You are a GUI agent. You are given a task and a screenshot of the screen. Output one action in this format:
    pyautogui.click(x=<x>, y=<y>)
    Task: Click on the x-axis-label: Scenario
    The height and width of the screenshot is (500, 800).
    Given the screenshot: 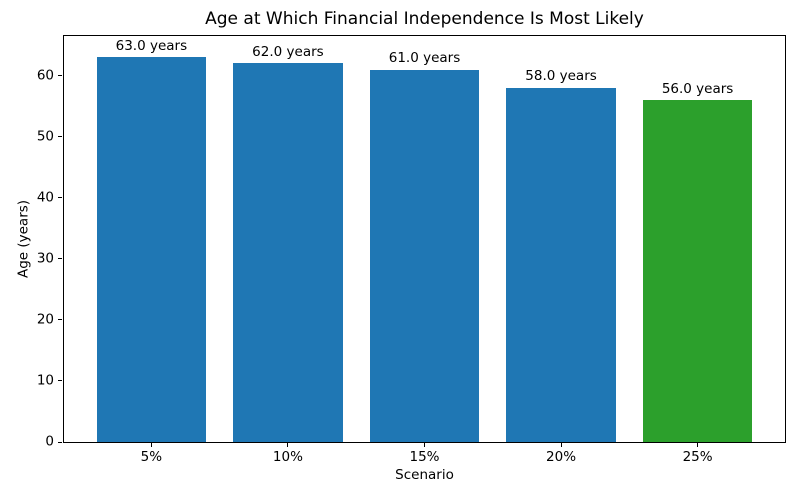 What is the action you would take?
    pyautogui.click(x=424, y=475)
    